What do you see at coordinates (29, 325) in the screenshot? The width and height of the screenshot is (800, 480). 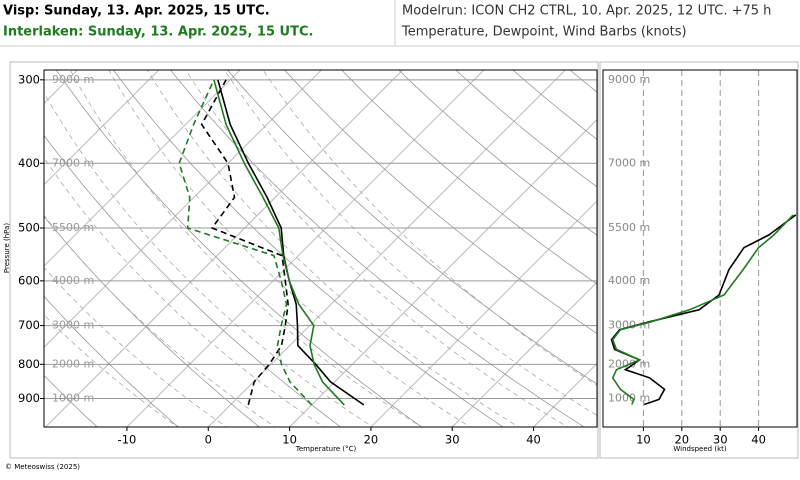 I see `y-tick-label: 700` at bounding box center [29, 325].